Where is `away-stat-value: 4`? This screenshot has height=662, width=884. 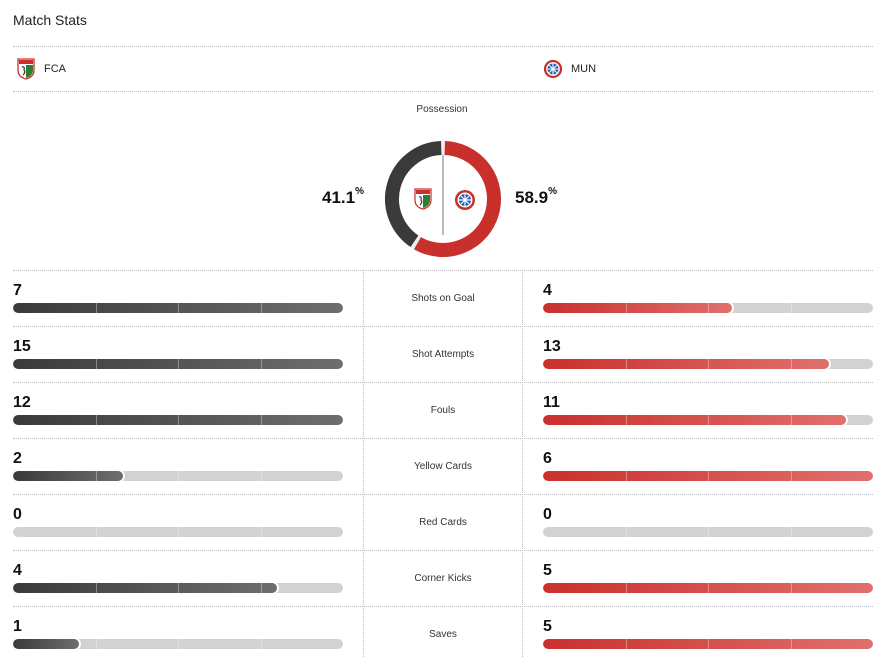
away-stat-value: 4 is located at coordinates (547, 290).